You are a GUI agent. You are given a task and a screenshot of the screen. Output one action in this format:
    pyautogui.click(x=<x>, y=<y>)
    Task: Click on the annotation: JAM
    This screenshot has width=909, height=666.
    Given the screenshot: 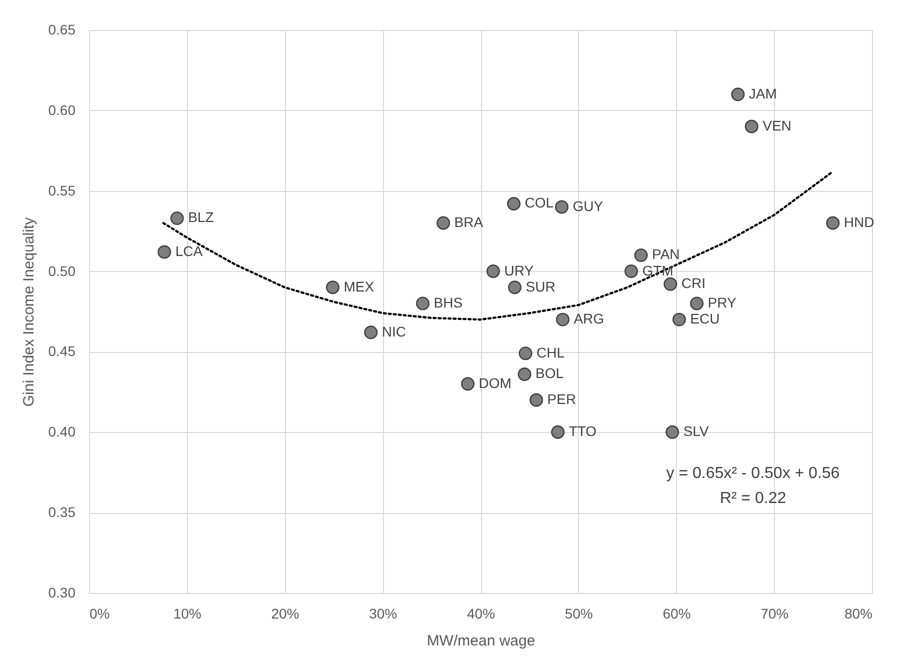 What is the action you would take?
    pyautogui.click(x=762, y=93)
    